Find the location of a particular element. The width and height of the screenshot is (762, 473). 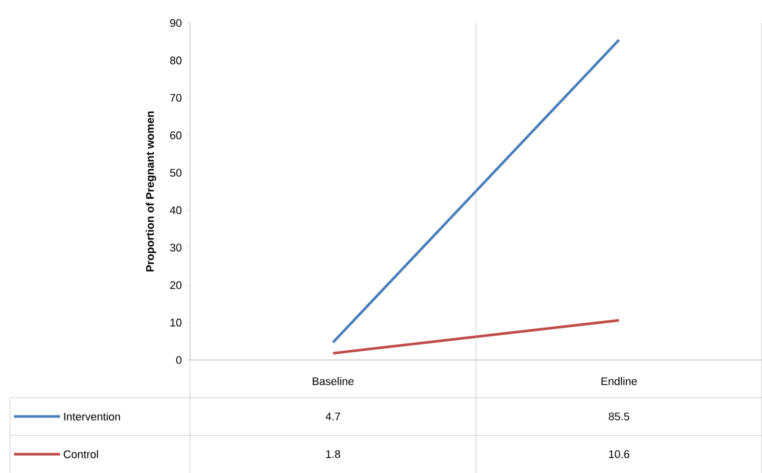

data-label: 10.6 is located at coordinates (619, 454).